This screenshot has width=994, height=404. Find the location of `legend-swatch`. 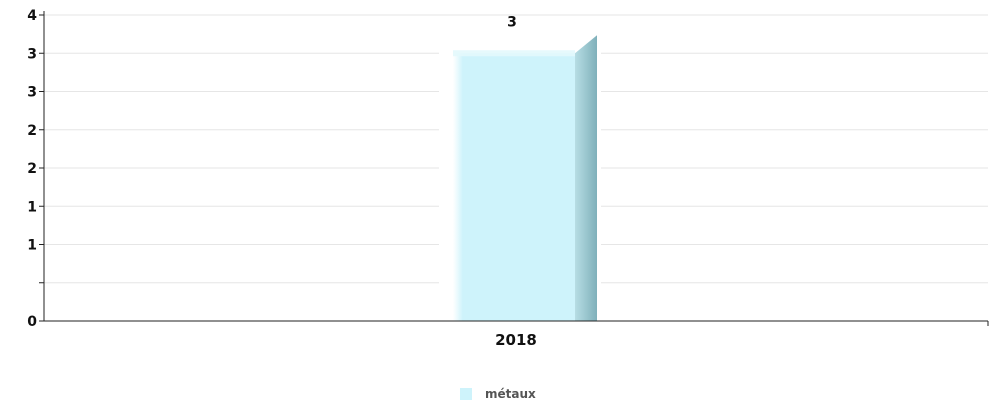

legend-swatch is located at coordinates (466, 394).